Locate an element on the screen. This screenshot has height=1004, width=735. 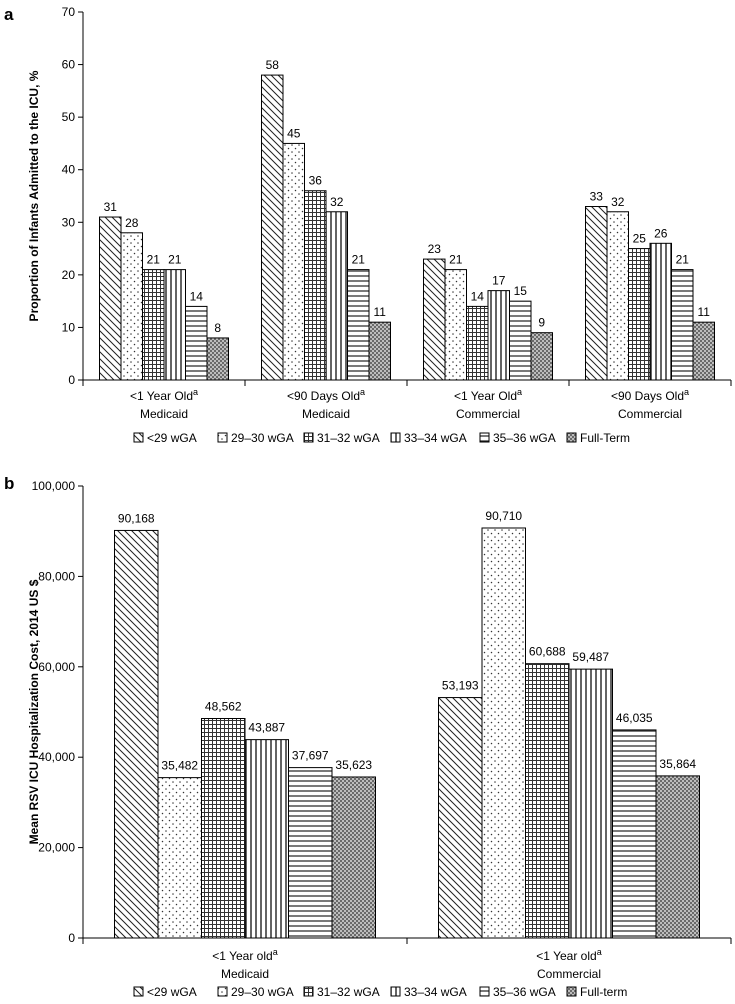
data-label: 9 is located at coordinates (541, 323).